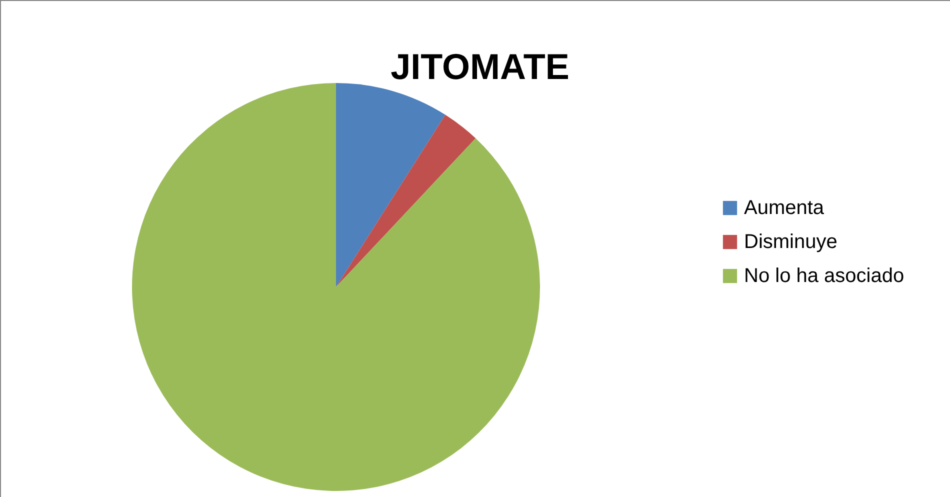 The height and width of the screenshot is (497, 950). I want to click on legend-label: No lo ha asociado, so click(824, 276).